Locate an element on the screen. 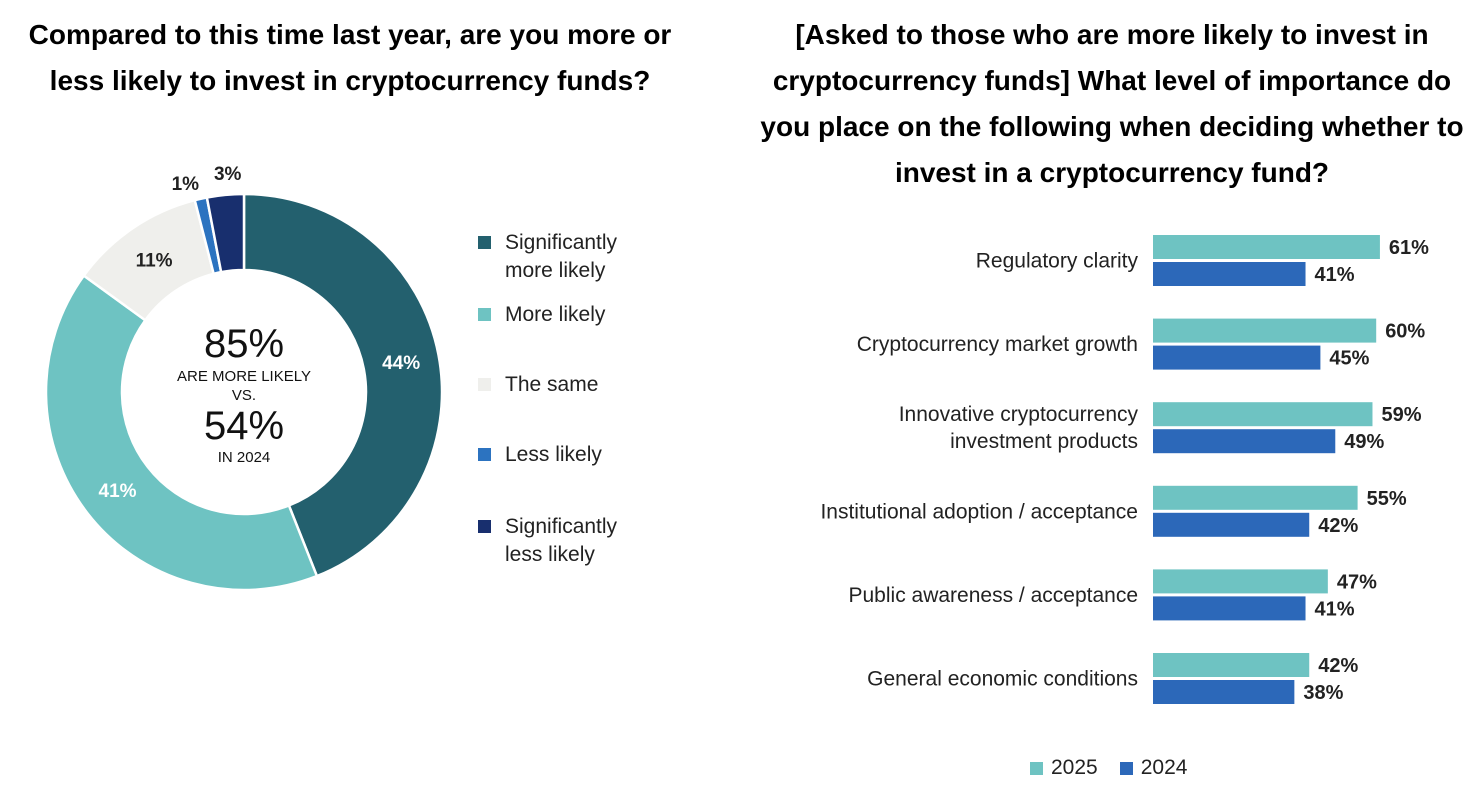  category-label: Institutional adoption / acceptance is located at coordinates (979, 511).